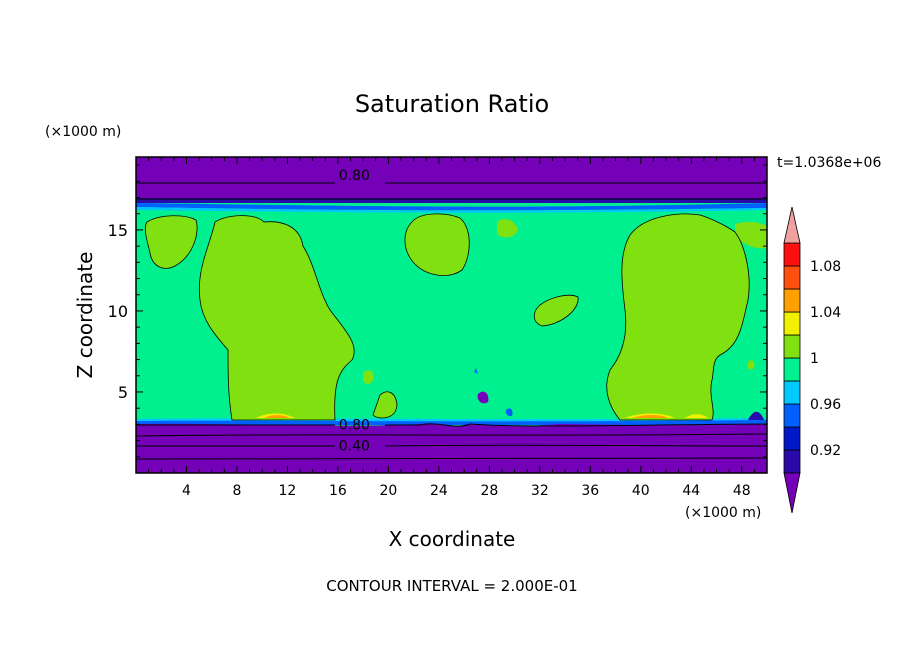 The height and width of the screenshot is (654, 904). I want to click on colorbar-label: 1.08, so click(825, 267).